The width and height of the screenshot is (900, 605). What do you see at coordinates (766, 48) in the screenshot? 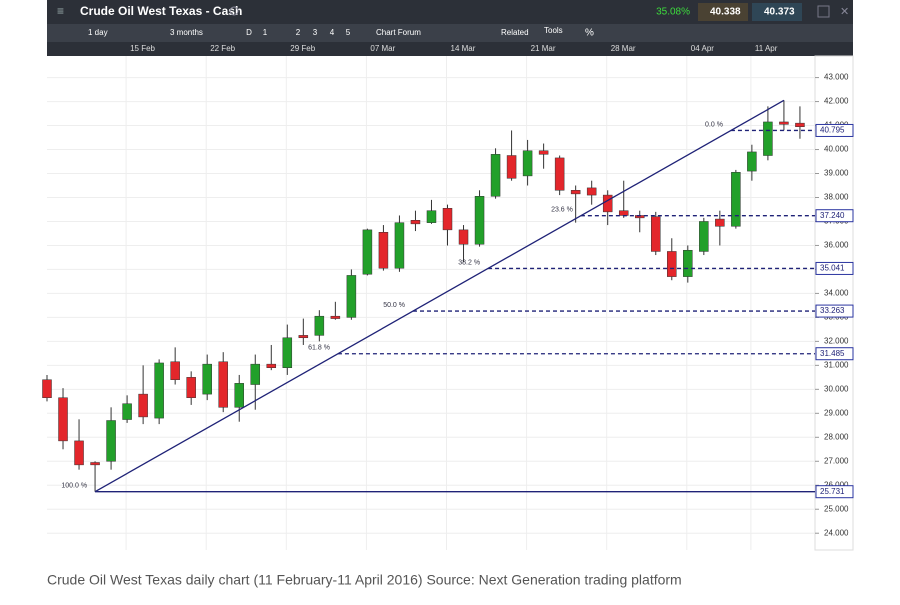
I see `x-tick-label: 11 Apr` at bounding box center [766, 48].